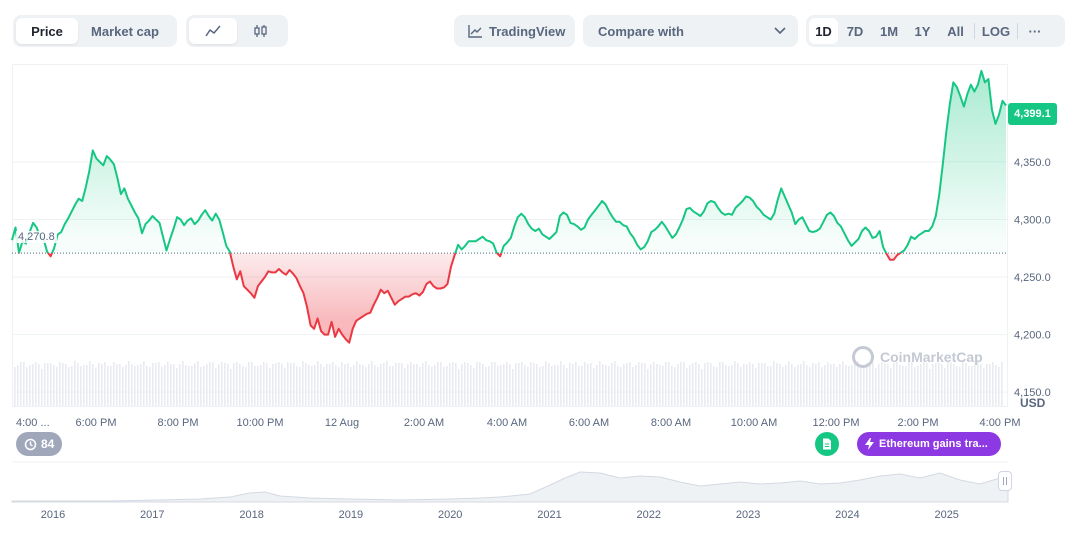 The image size is (1077, 545). I want to click on more-options-button: ···, so click(1035, 31).